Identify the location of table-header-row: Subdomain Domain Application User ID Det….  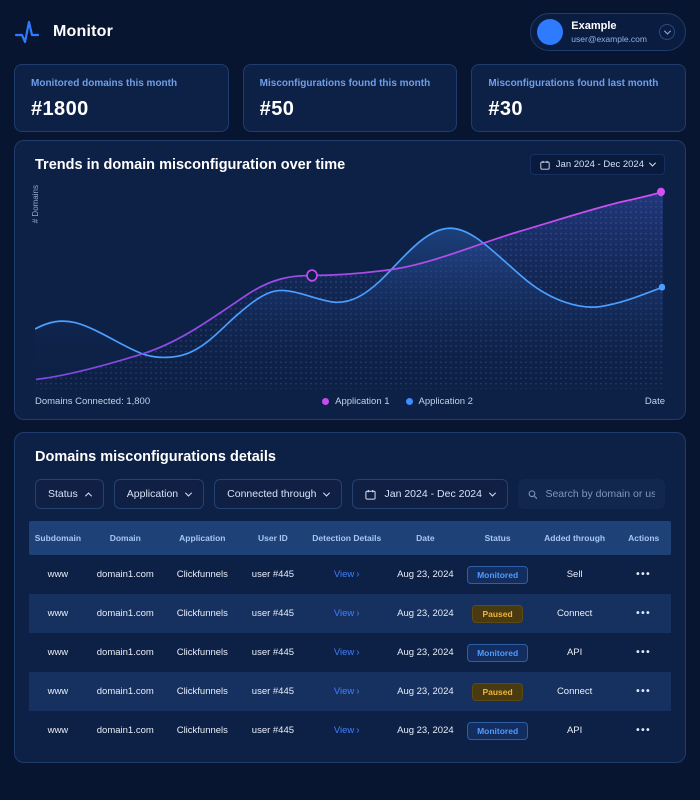
(350, 538).